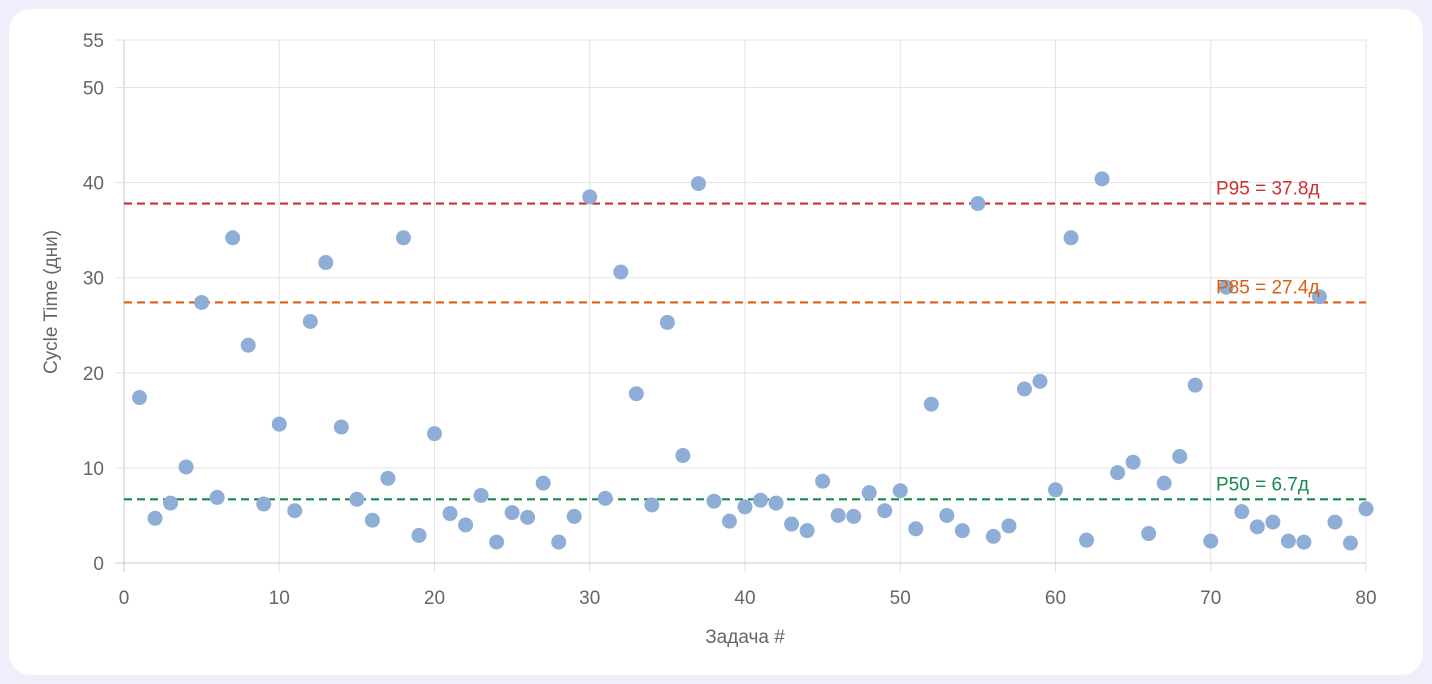  What do you see at coordinates (1055, 598) in the screenshot?
I see `x-tick-label: 60` at bounding box center [1055, 598].